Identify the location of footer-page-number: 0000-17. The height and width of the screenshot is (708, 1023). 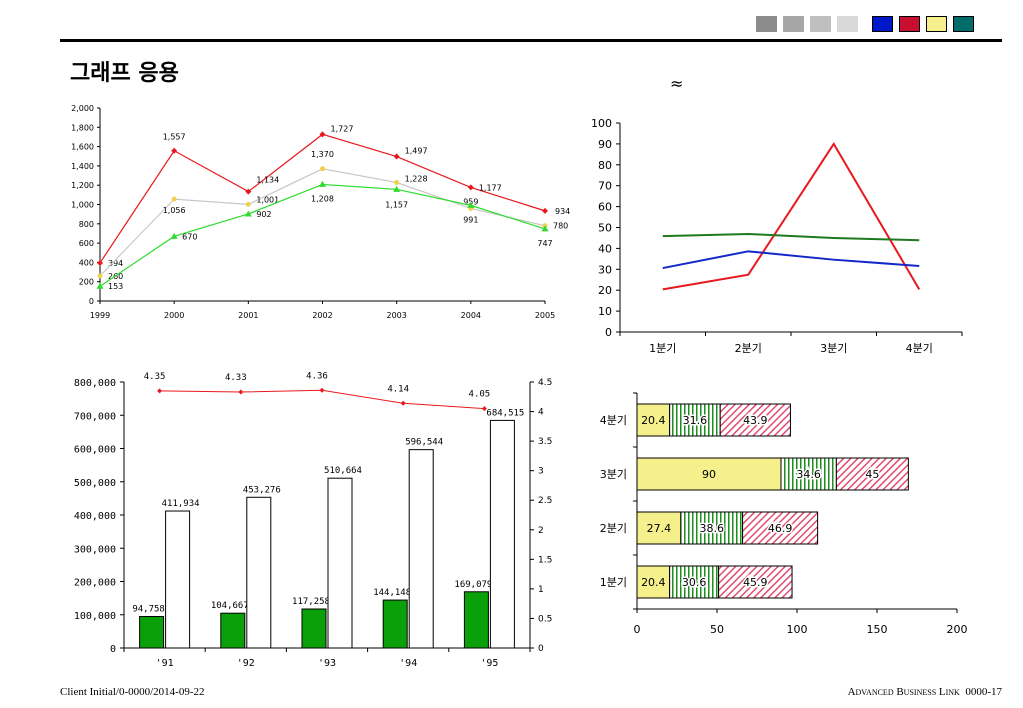
(983, 692).